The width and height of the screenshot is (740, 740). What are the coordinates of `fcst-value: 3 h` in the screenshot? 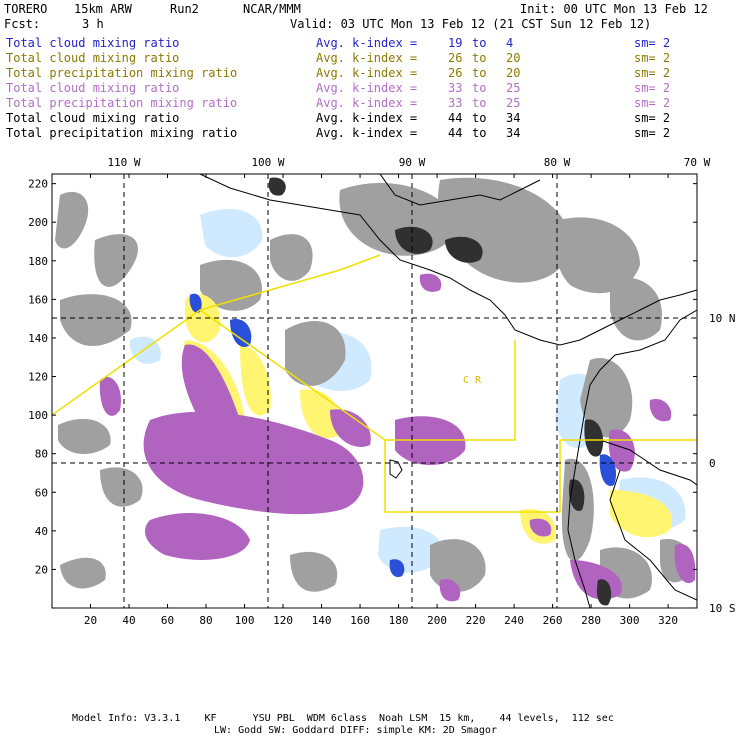 It's located at (93, 24).